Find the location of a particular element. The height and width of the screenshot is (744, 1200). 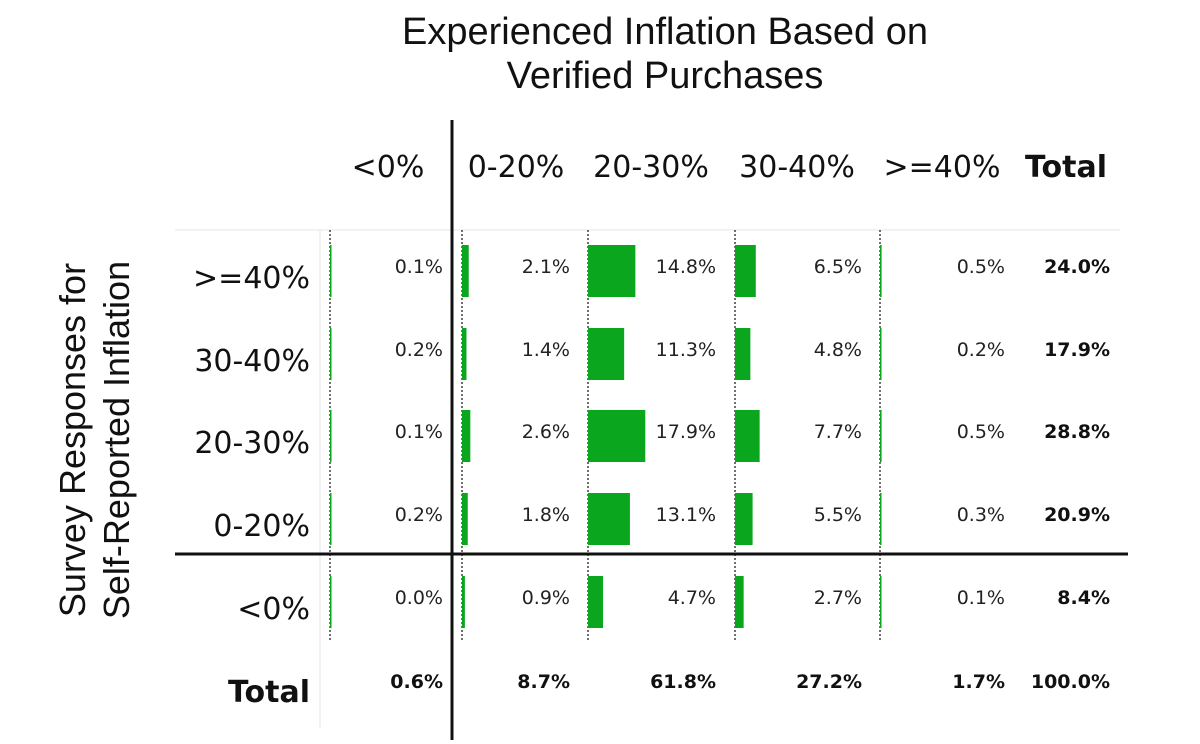

cell-value-r1-c4: 0.2% is located at coordinates (981, 350).